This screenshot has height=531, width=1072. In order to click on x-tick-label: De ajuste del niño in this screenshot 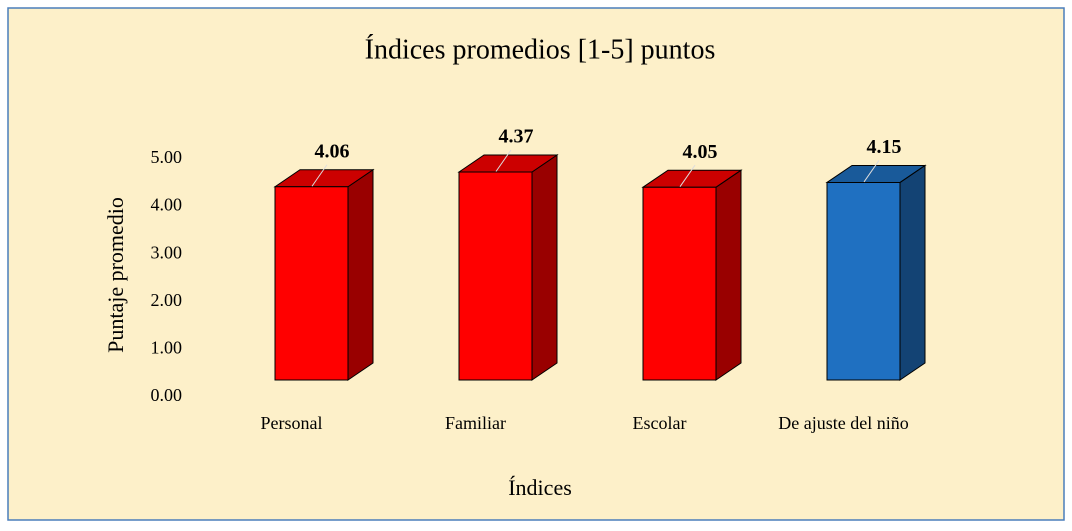, I will do `click(843, 423)`.